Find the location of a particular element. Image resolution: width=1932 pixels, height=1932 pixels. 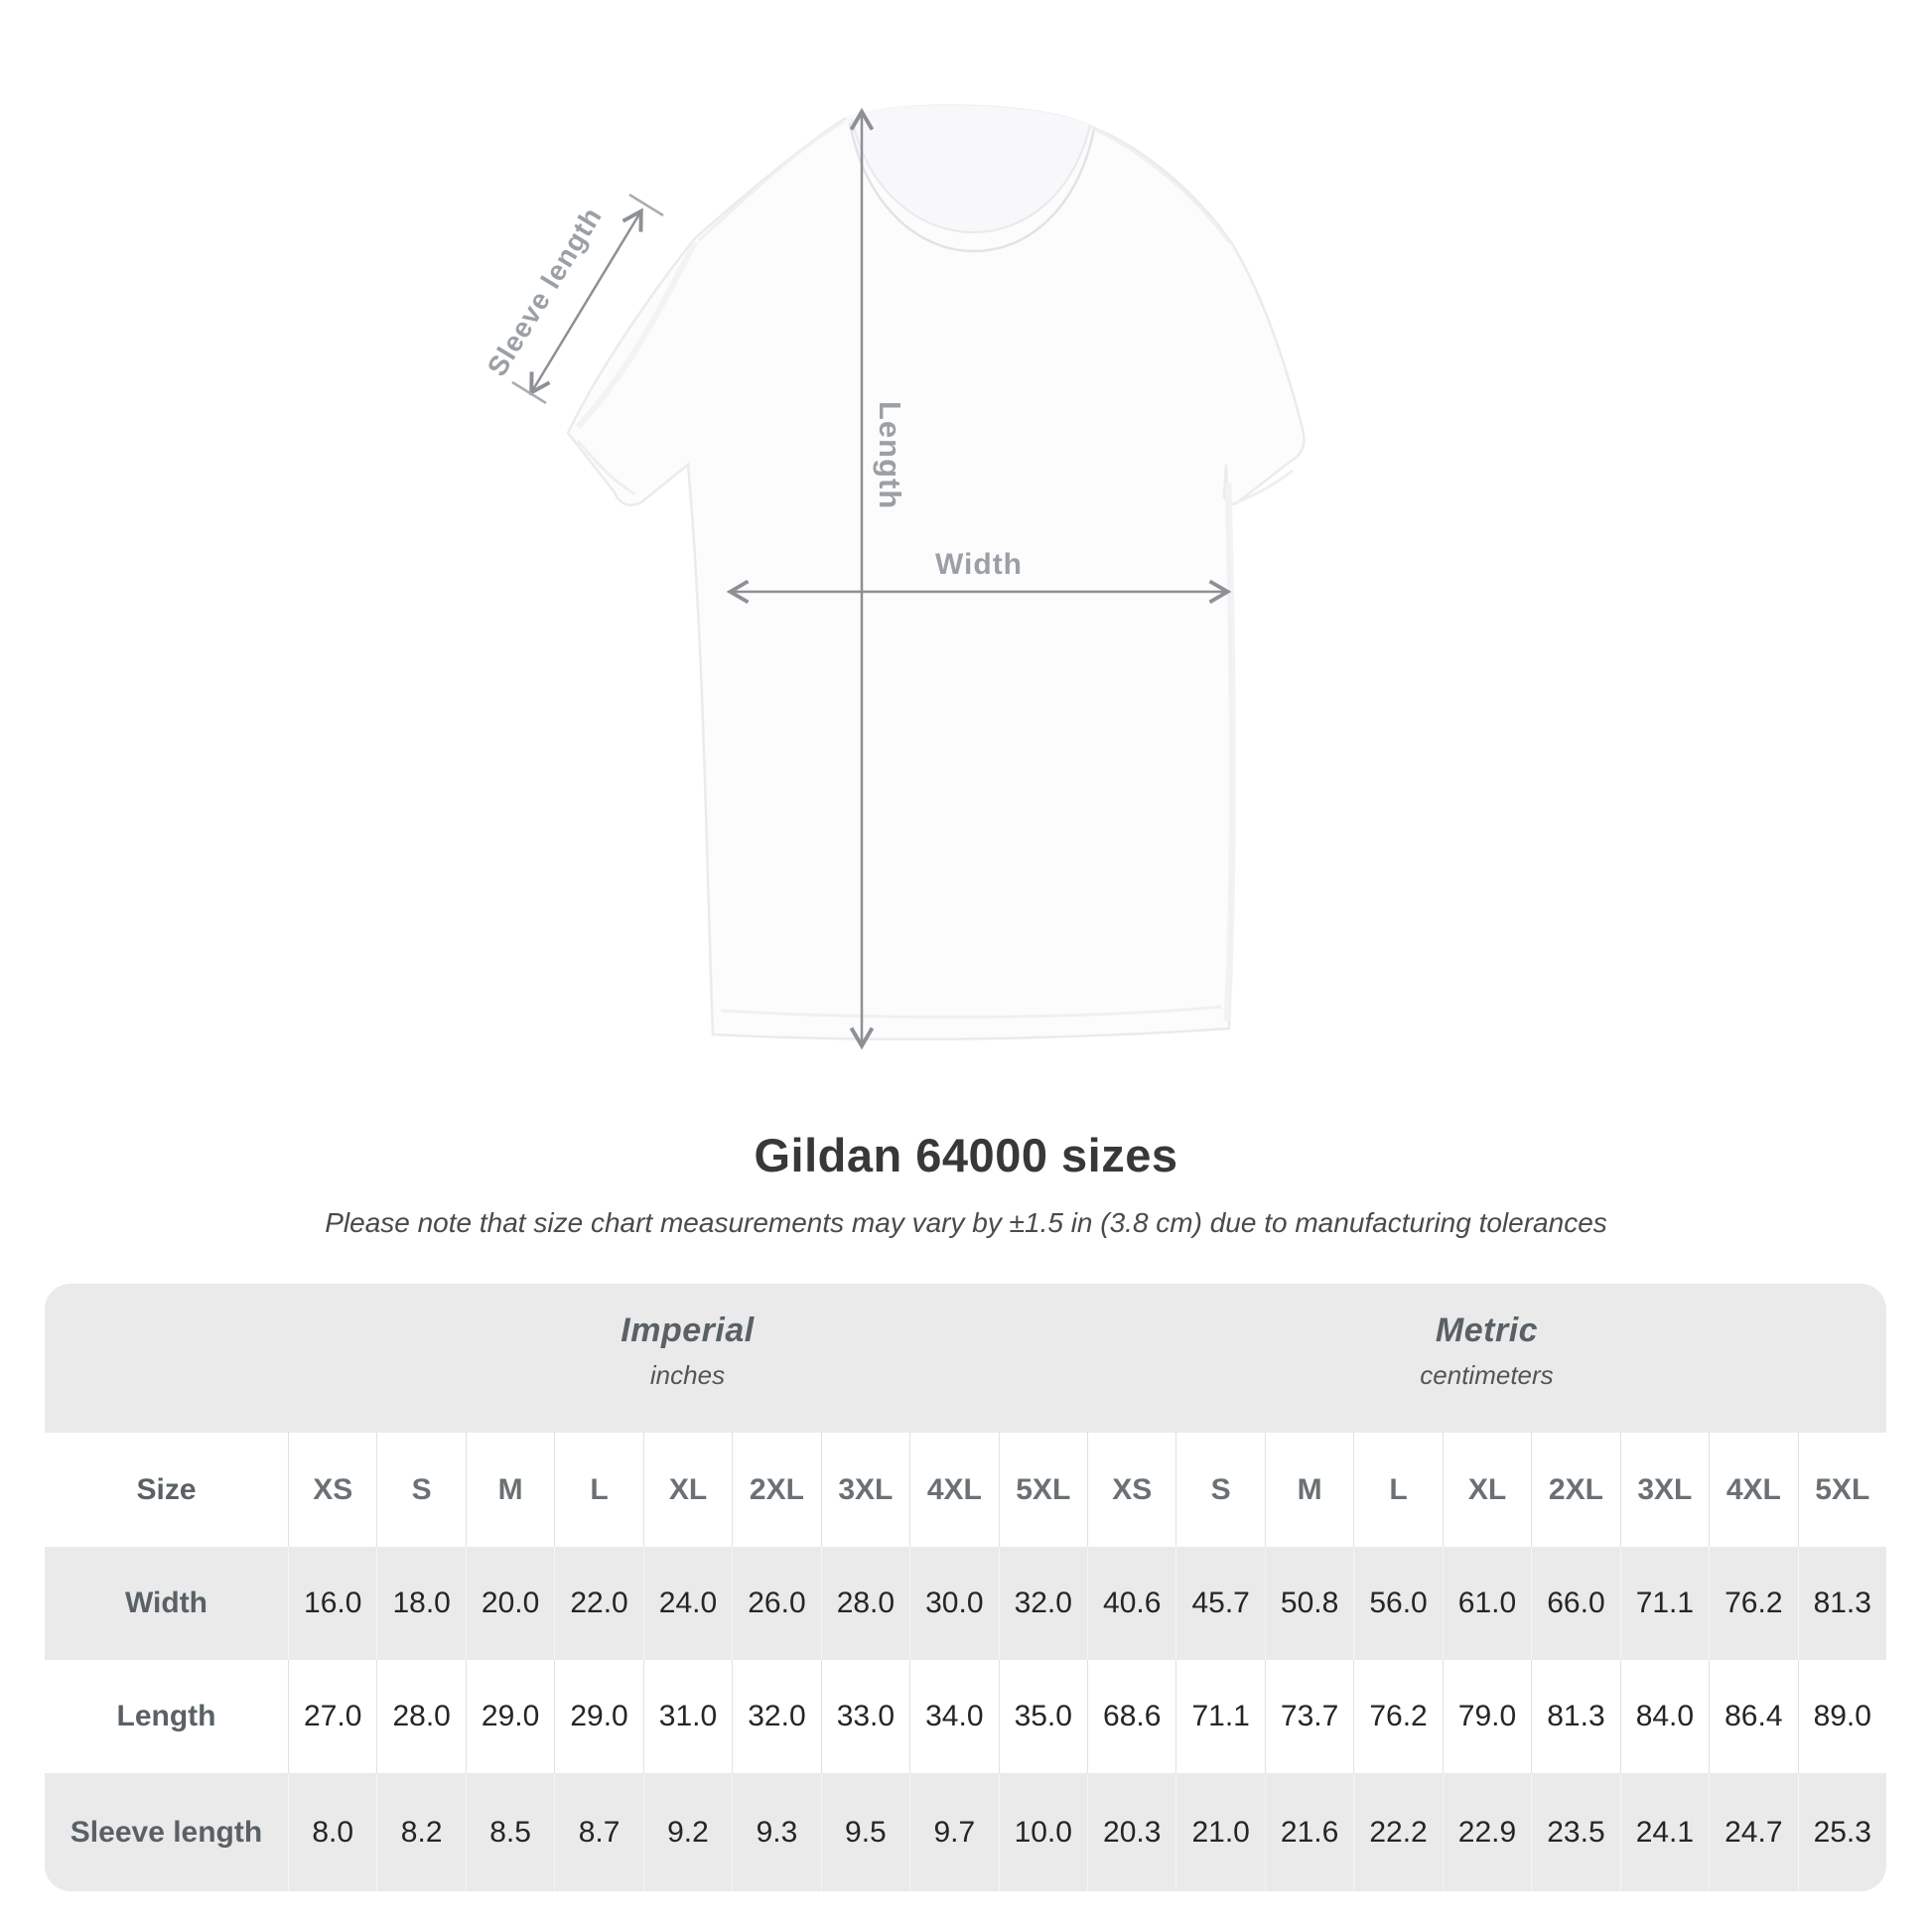

value-cell: 79.0 is located at coordinates (1487, 1717).